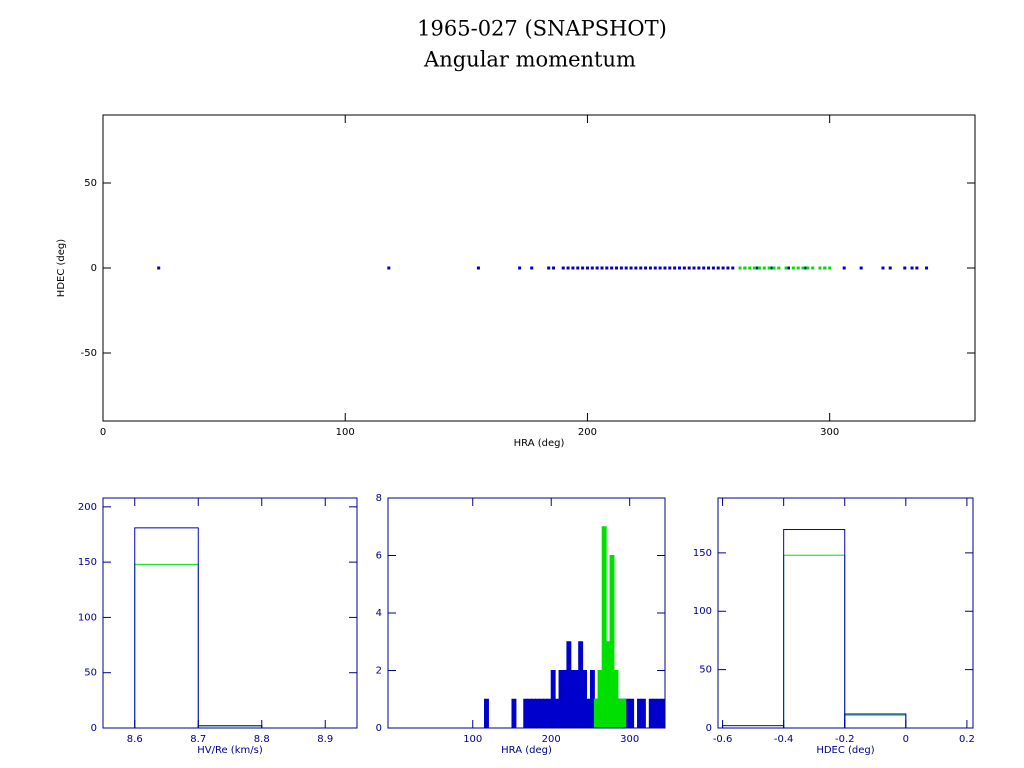  What do you see at coordinates (845, 739) in the screenshot?
I see `x-tick-label: -0.2` at bounding box center [845, 739].